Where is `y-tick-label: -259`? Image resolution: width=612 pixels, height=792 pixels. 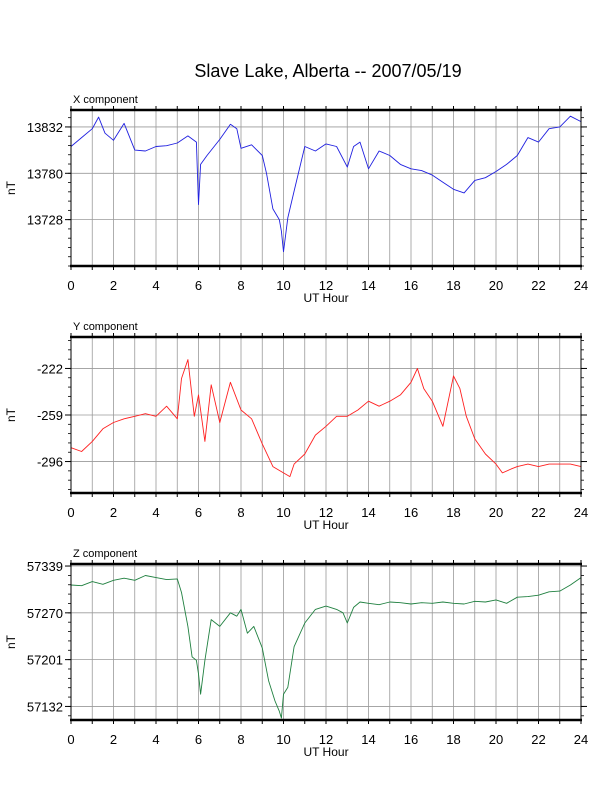
y-tick-label: -259 is located at coordinates (50, 415).